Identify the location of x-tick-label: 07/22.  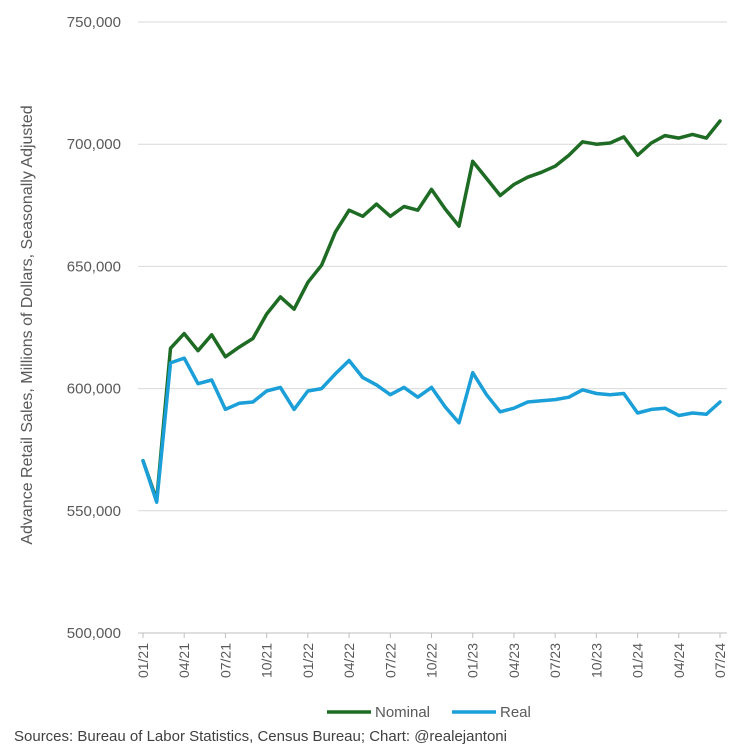
(390, 660).